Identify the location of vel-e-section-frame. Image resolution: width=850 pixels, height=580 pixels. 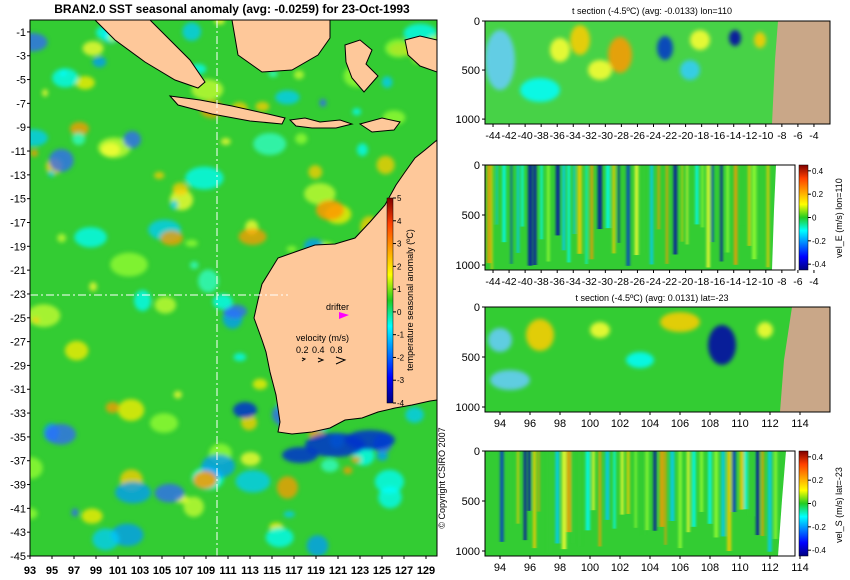
(640, 217).